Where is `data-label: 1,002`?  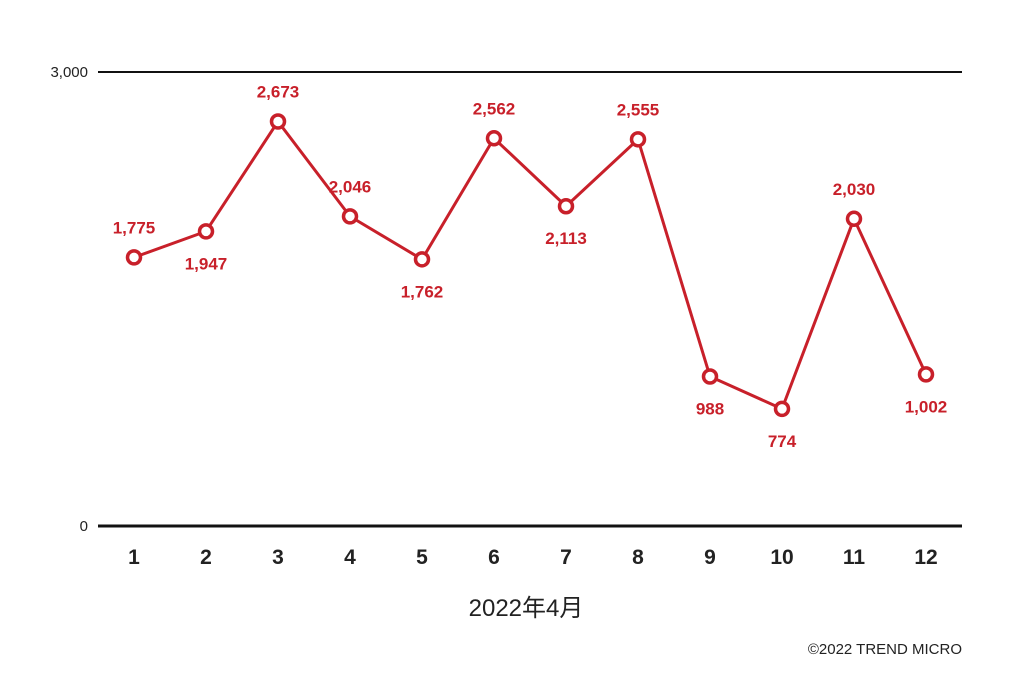
data-label: 1,002 is located at coordinates (926, 406).